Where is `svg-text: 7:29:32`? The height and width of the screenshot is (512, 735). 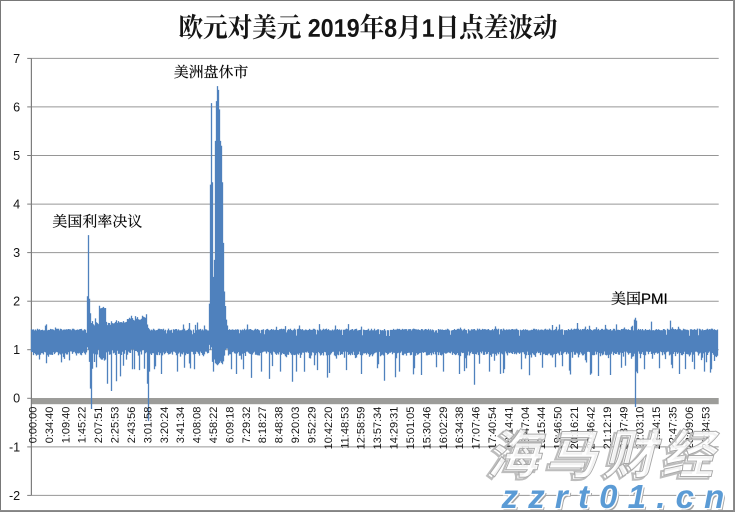
svg-text: 7:29:32 is located at coordinates (247, 425).